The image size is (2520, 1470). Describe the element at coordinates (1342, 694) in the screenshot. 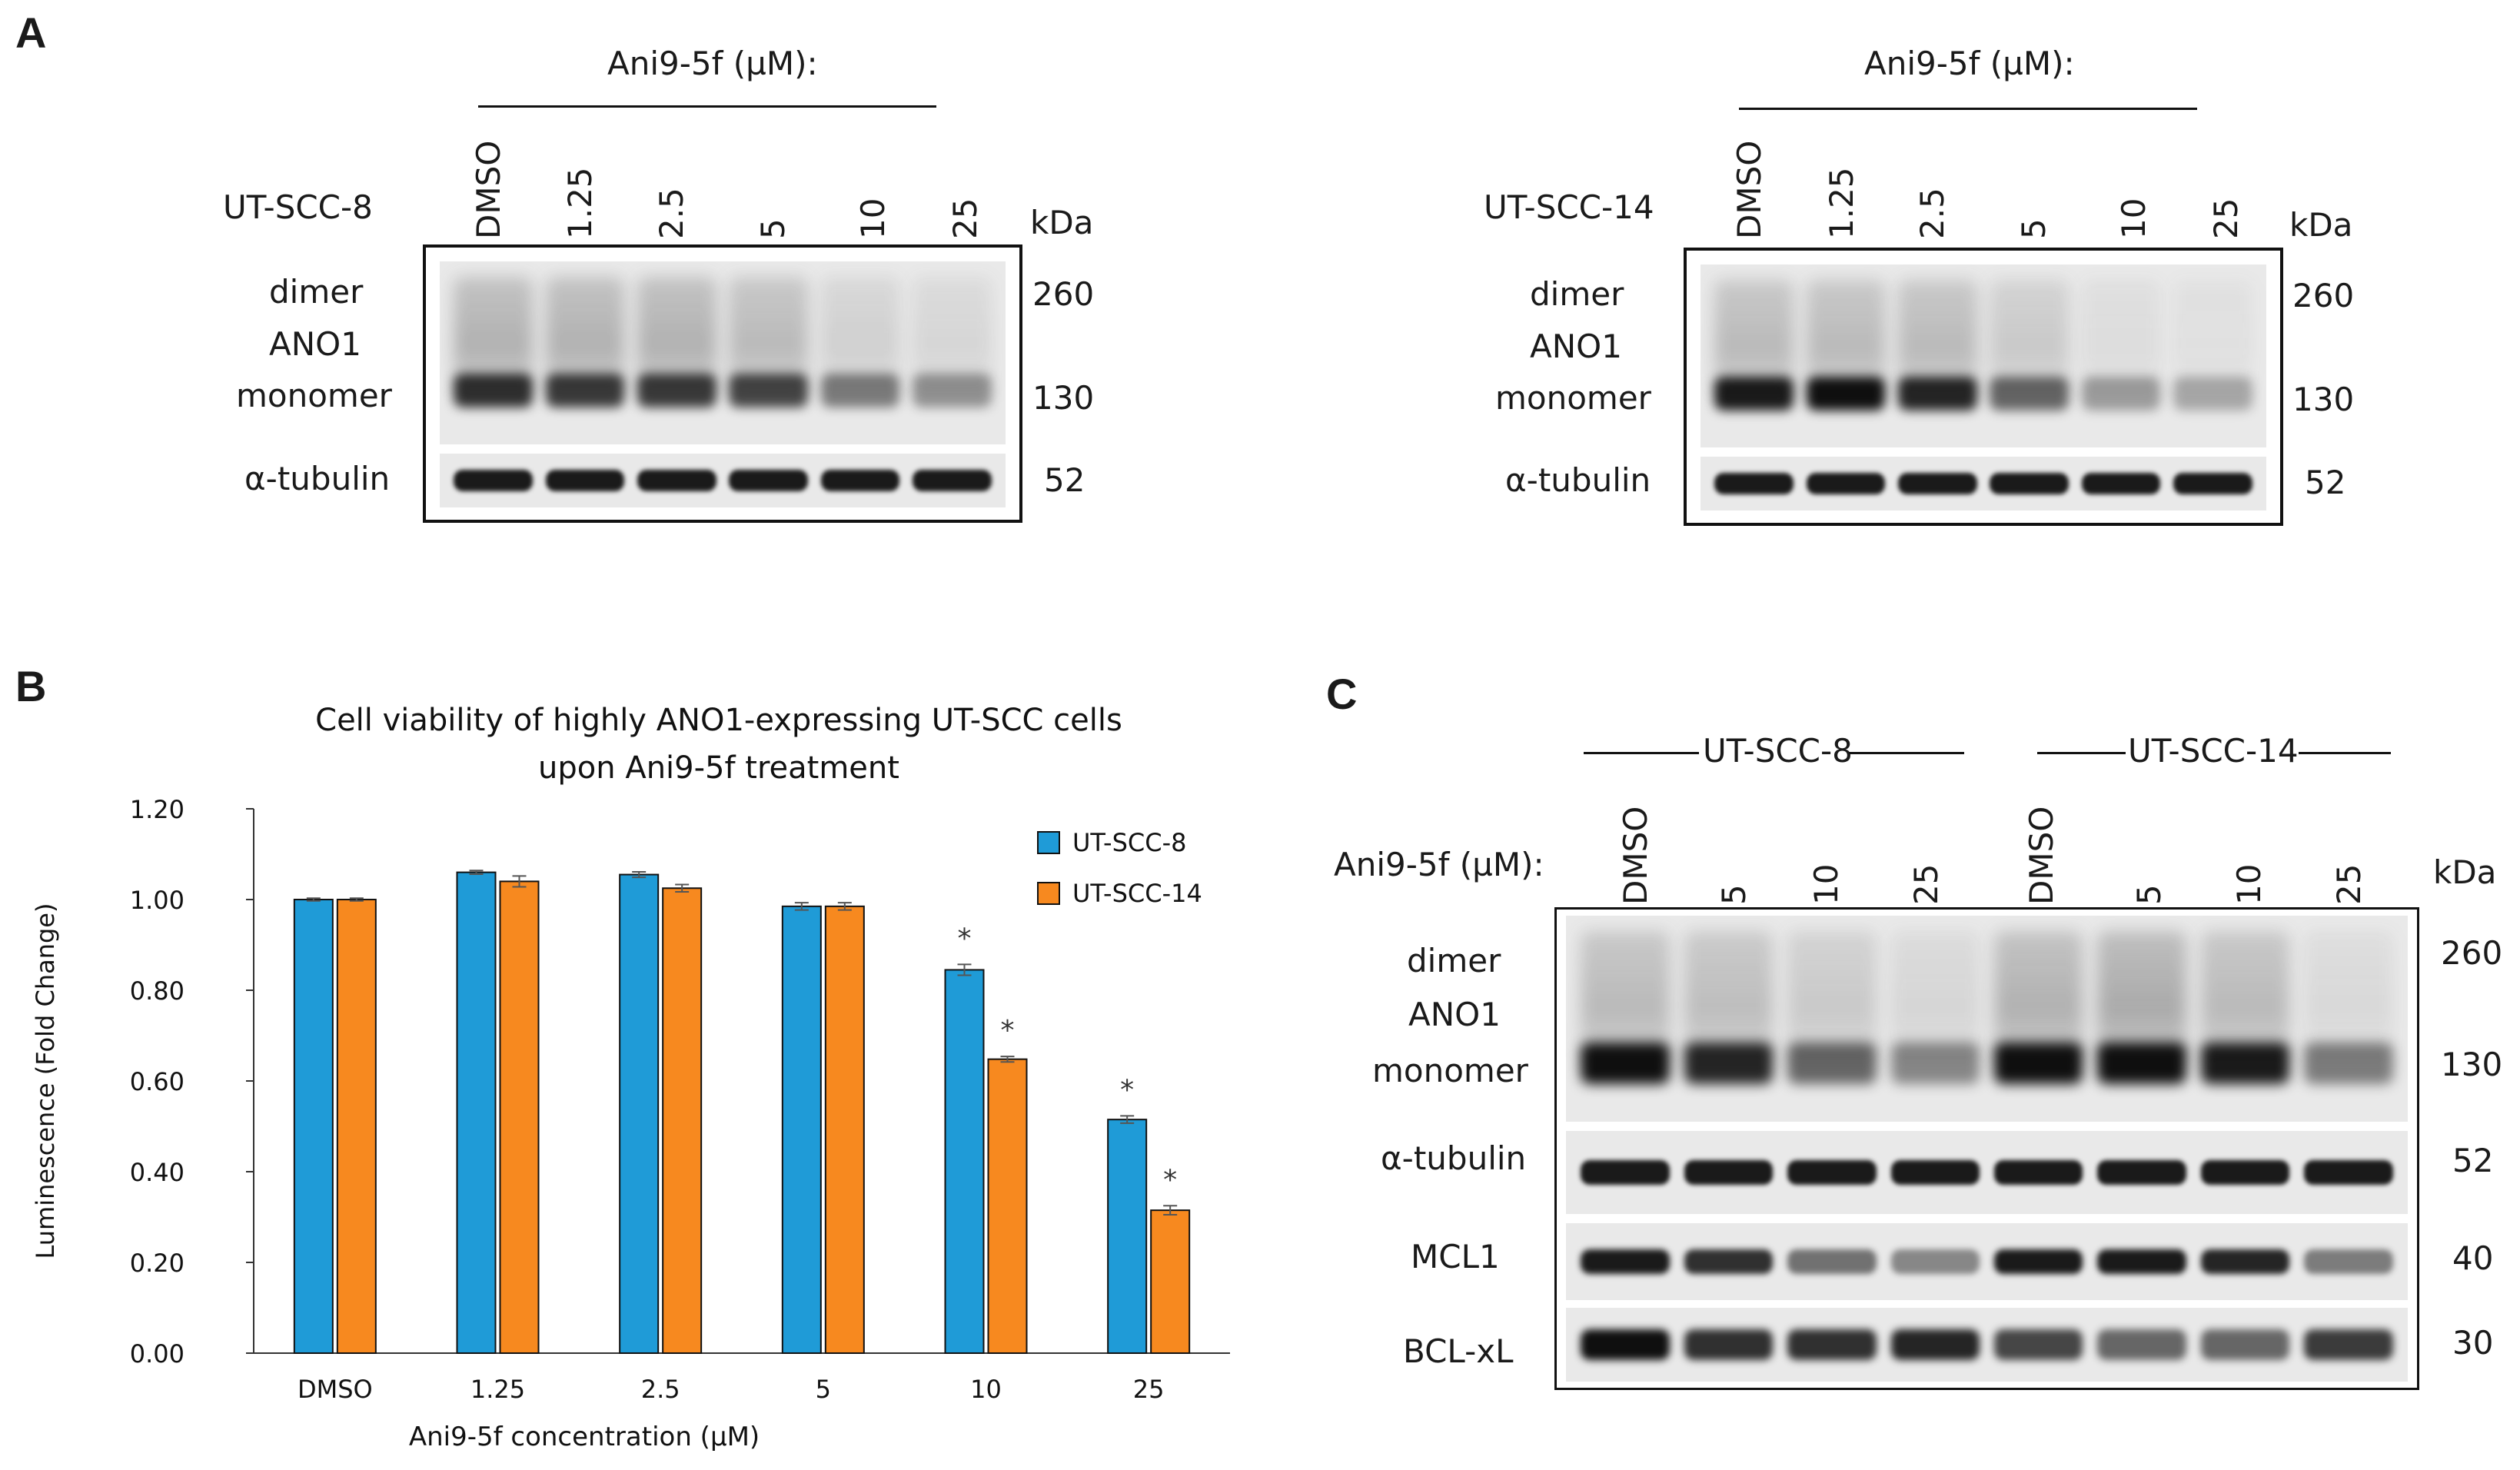

I see `panel-c-letter: C` at that location.